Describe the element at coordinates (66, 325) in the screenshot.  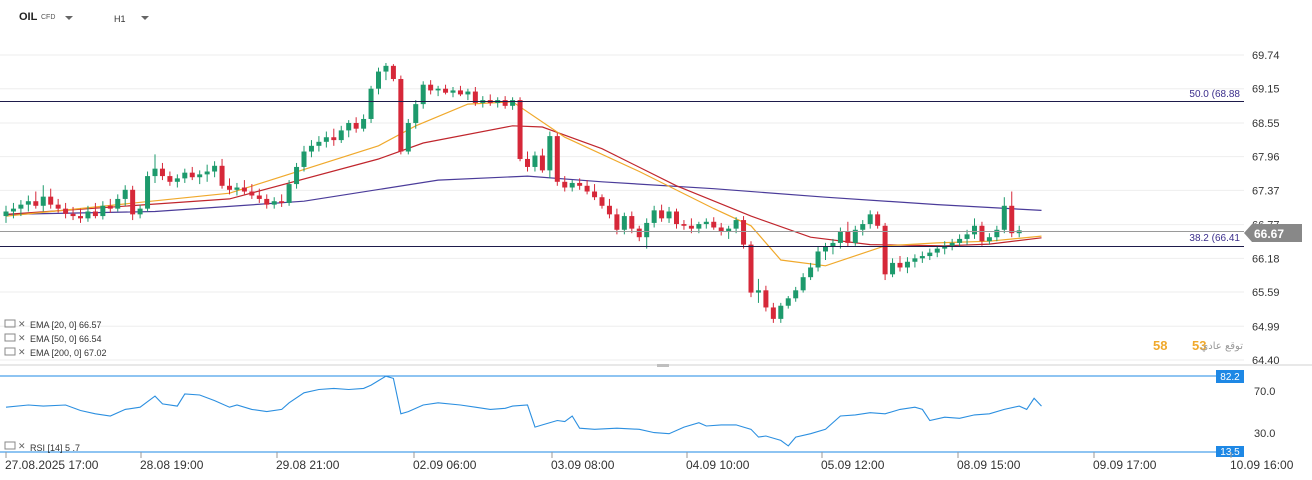
I see `legend-ema20-text: EMA [20, 0] 66.57` at that location.